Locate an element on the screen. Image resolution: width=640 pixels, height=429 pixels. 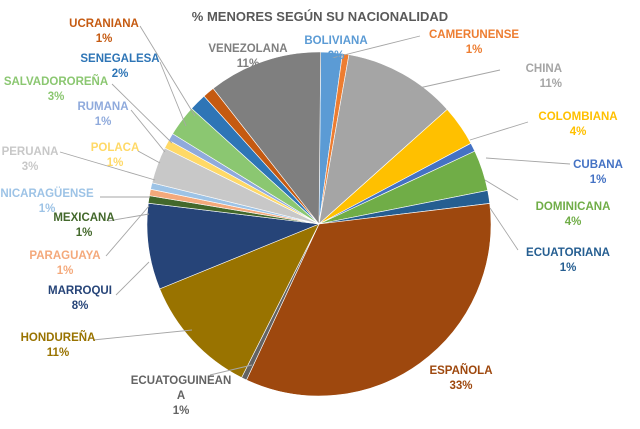
leader-line-peruana is located at coordinates (107, 166).